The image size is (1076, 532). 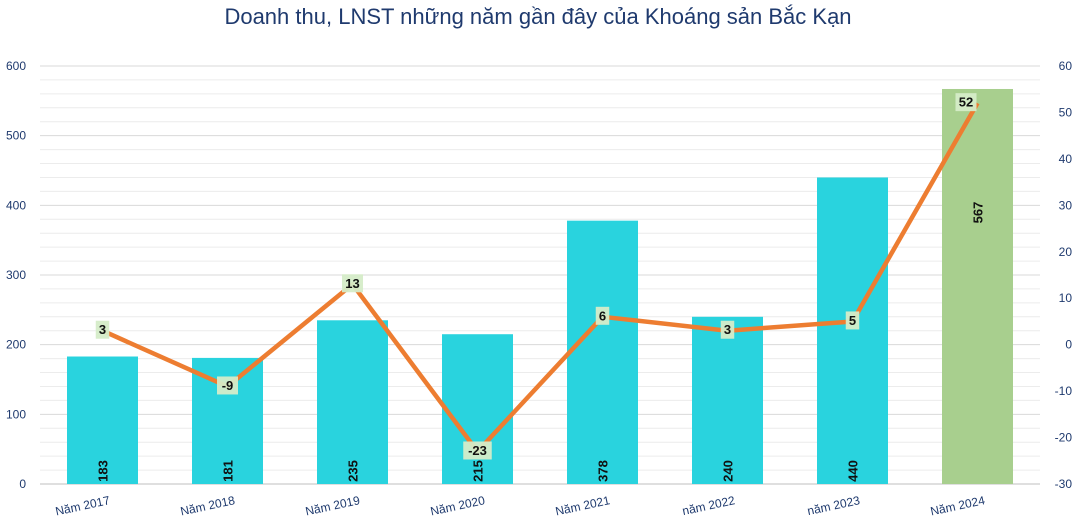 I want to click on y-right-tick-label: 50, so click(x=1066, y=112).